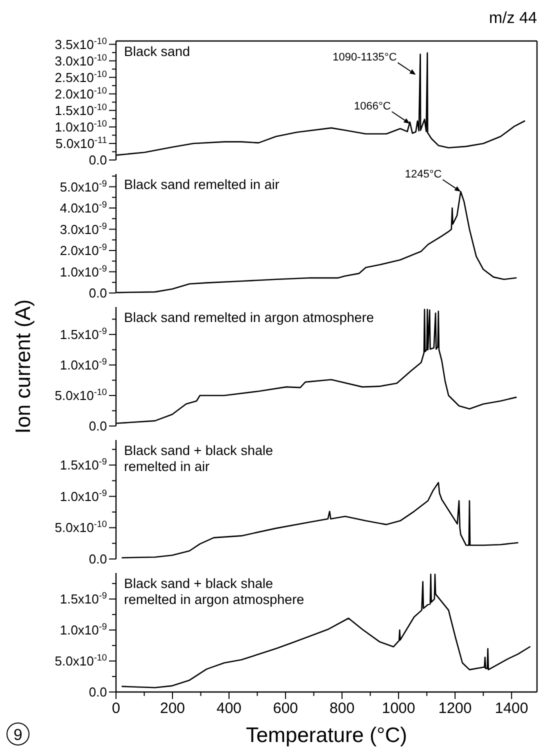 Image resolution: width=541 pixels, height=749 pixels. I want to click on y-tick-label: 1.0x10$^{-10}$, so click(80, 126).